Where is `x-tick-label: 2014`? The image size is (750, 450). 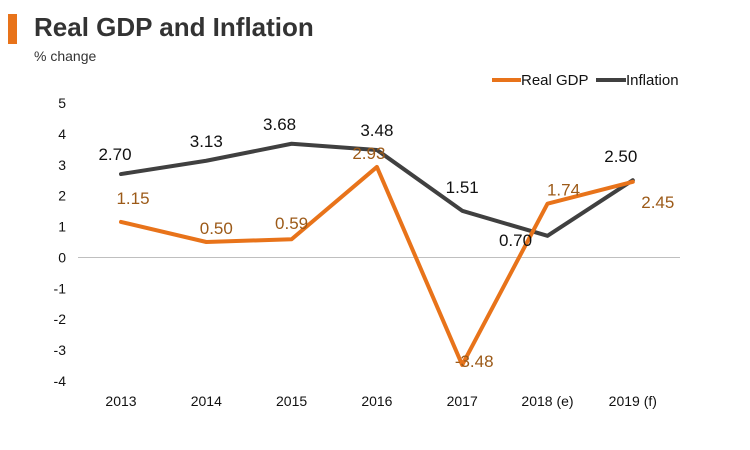 x-tick-label: 2014 is located at coordinates (206, 401).